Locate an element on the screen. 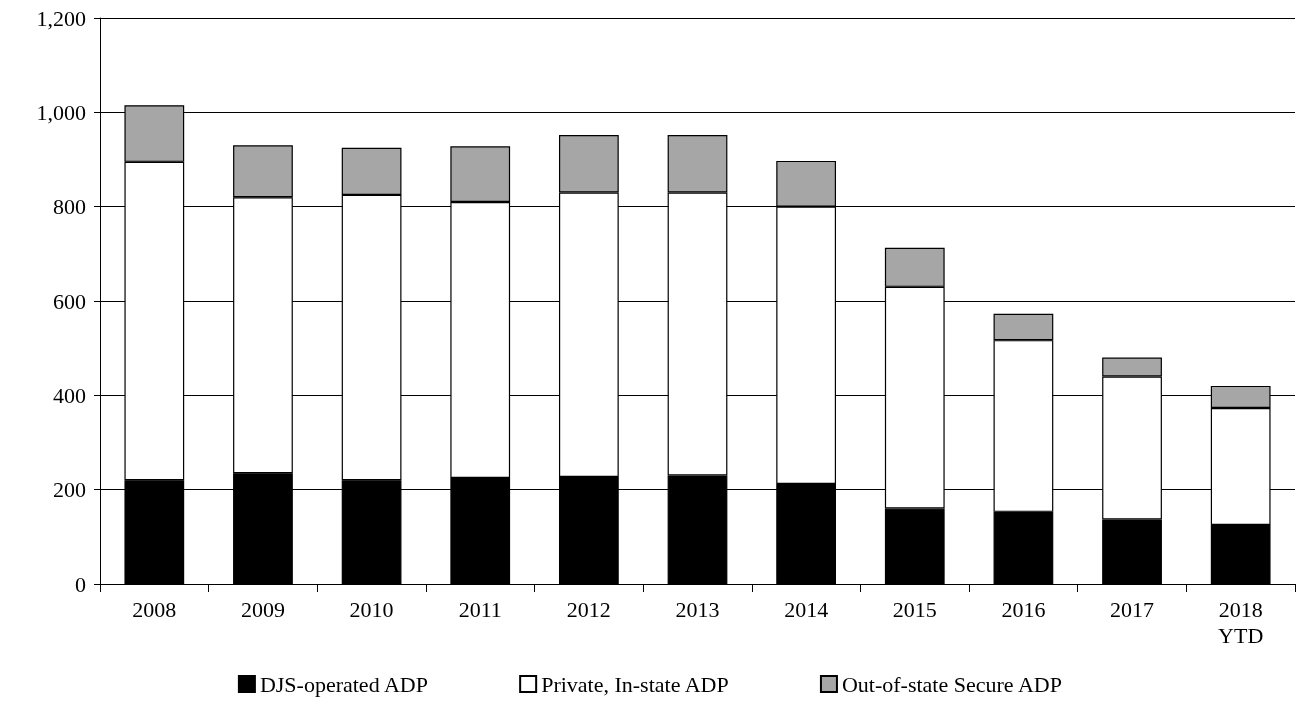 Image resolution: width=1301 pixels, height=706 pixels. legend-label: Private, In-state ADP is located at coordinates (635, 684).